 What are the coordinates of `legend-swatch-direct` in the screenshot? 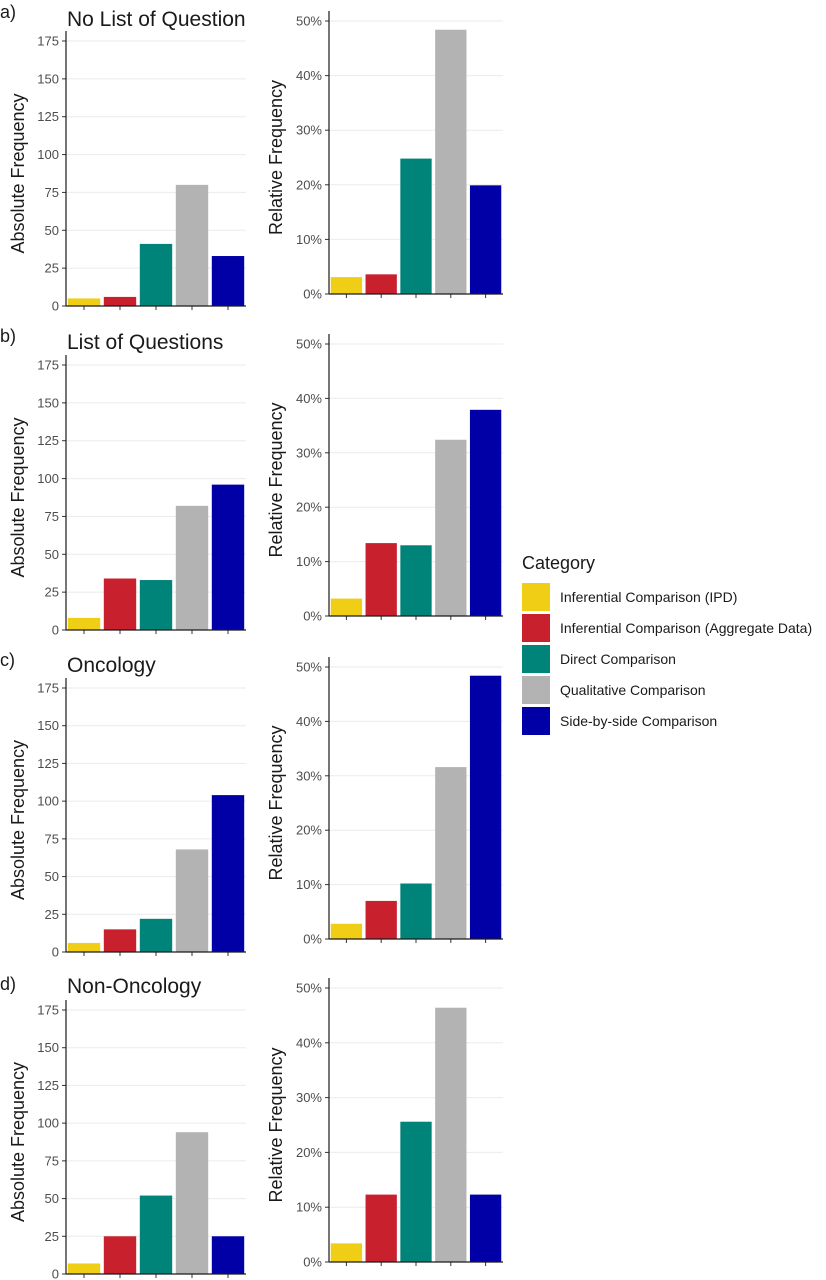 It's located at (536, 659).